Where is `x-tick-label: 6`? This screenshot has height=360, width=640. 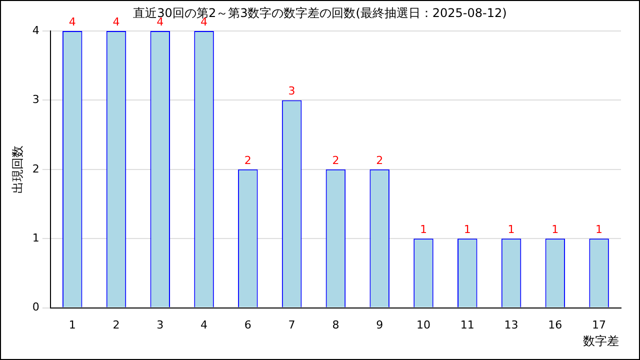 x-tick-label: 6 is located at coordinates (248, 325).